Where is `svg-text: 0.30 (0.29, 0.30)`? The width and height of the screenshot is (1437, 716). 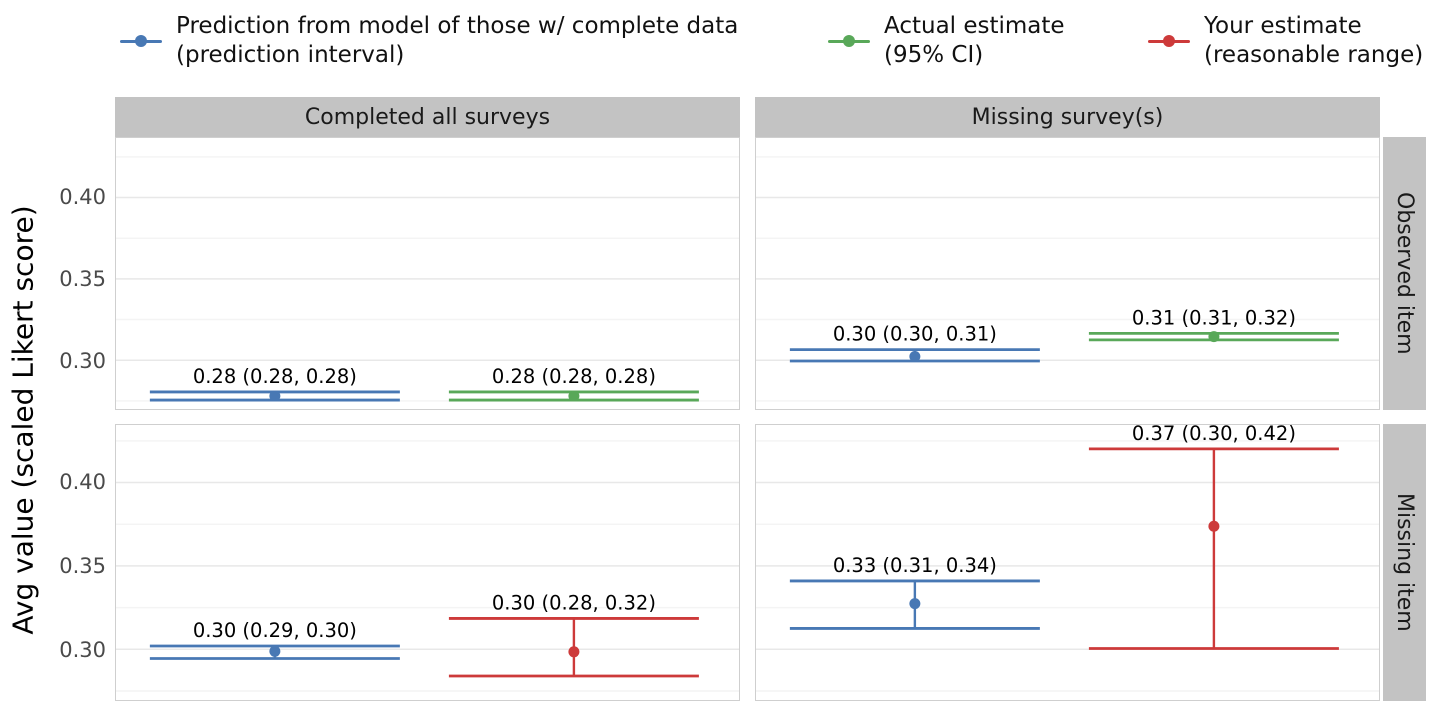
svg-text: 0.30 (0.29, 0.30) is located at coordinates (275, 630).